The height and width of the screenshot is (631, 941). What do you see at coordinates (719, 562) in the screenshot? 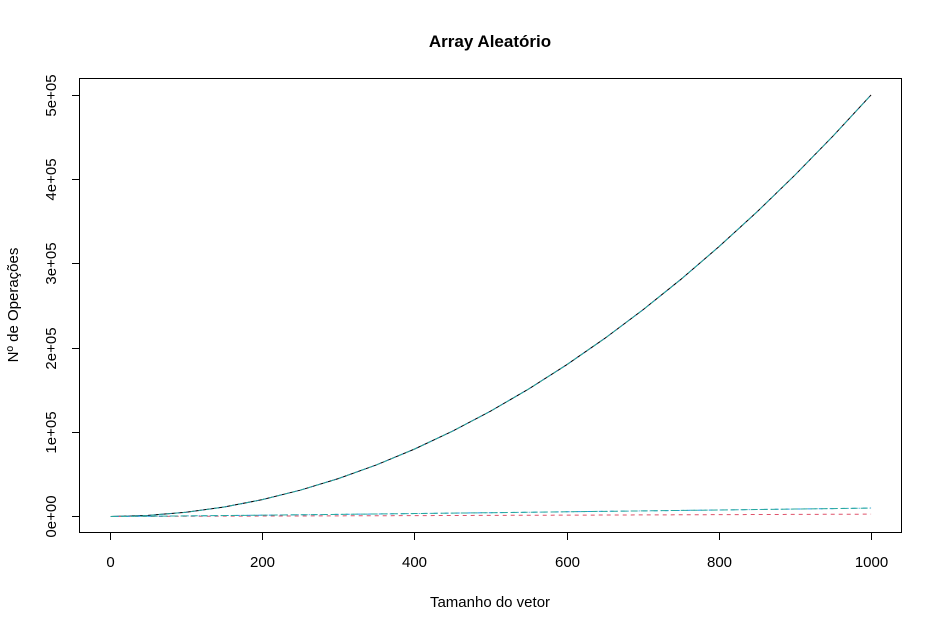
I see `x-tick-label: 800` at bounding box center [719, 562].